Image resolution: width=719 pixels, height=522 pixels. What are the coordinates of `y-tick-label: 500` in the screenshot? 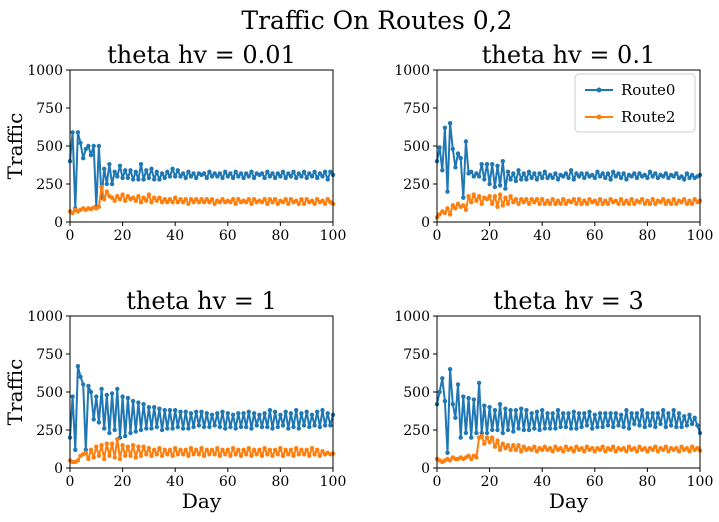 It's located at (49, 393).